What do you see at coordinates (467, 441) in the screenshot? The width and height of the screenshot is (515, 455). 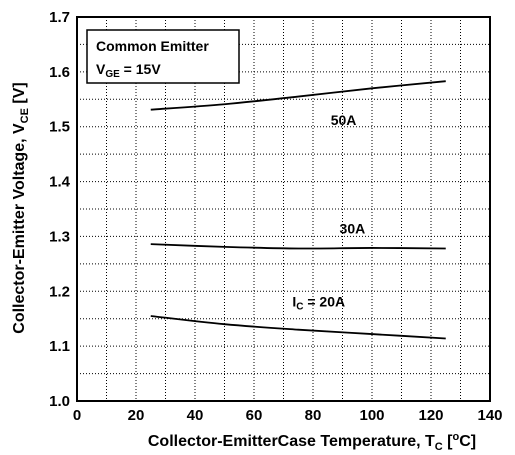 I see `x-axis-title-unit-close: C]` at bounding box center [467, 441].